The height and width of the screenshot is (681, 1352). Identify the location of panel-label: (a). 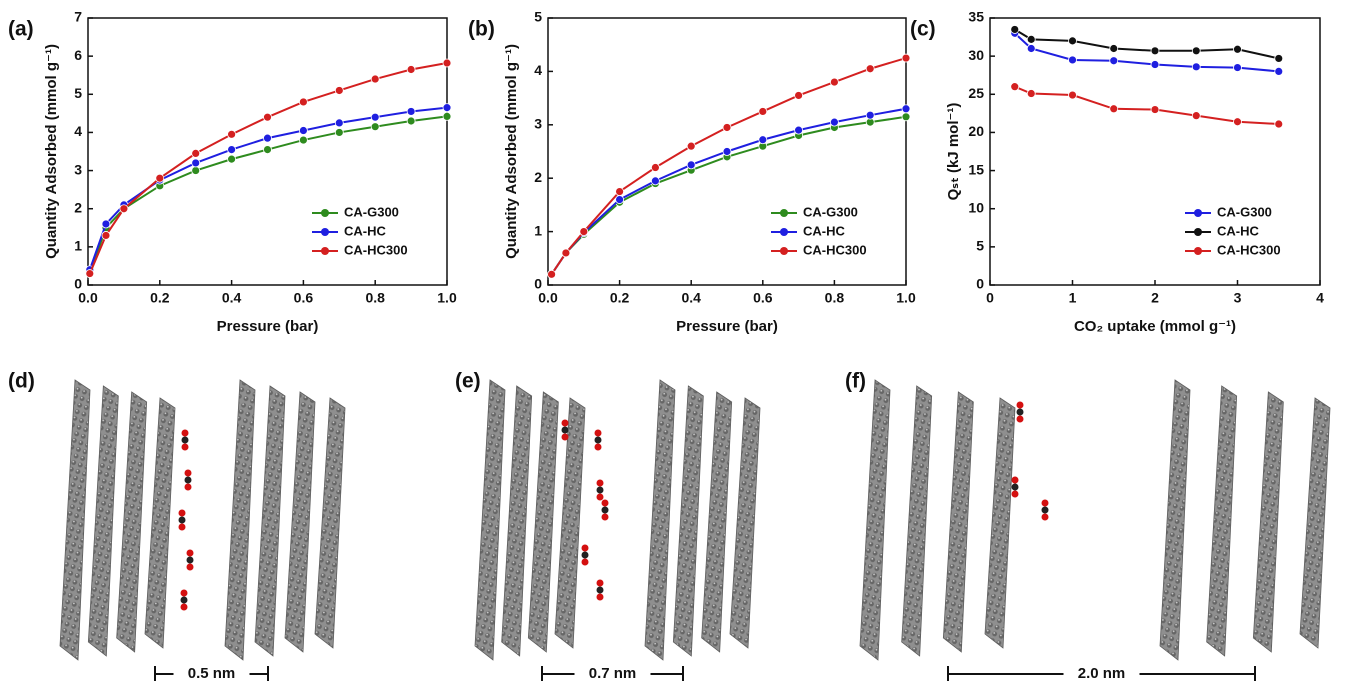
(21, 29).